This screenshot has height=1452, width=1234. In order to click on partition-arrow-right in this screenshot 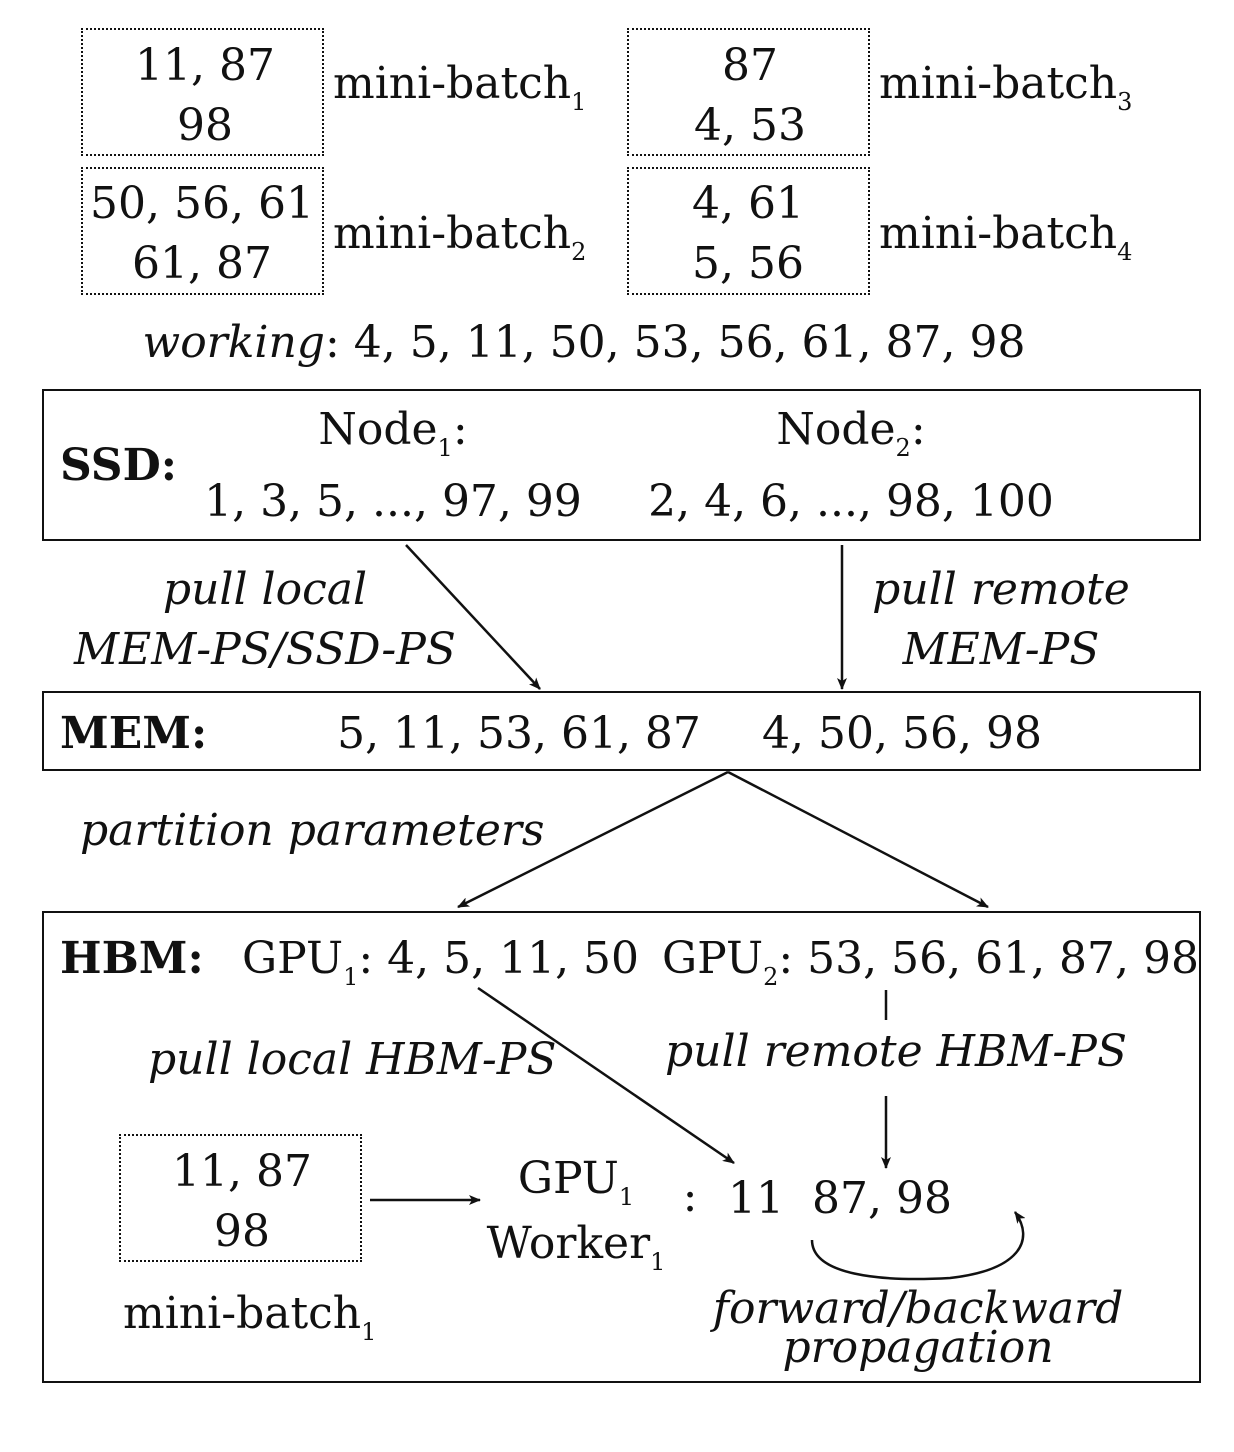, I will do `click(858, 839)`.